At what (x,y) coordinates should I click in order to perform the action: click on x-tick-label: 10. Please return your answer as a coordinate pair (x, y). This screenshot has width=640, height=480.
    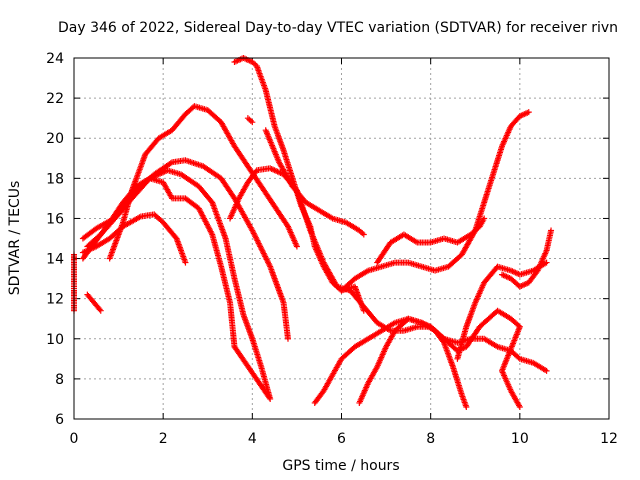
    Looking at the image, I should click on (520, 439).